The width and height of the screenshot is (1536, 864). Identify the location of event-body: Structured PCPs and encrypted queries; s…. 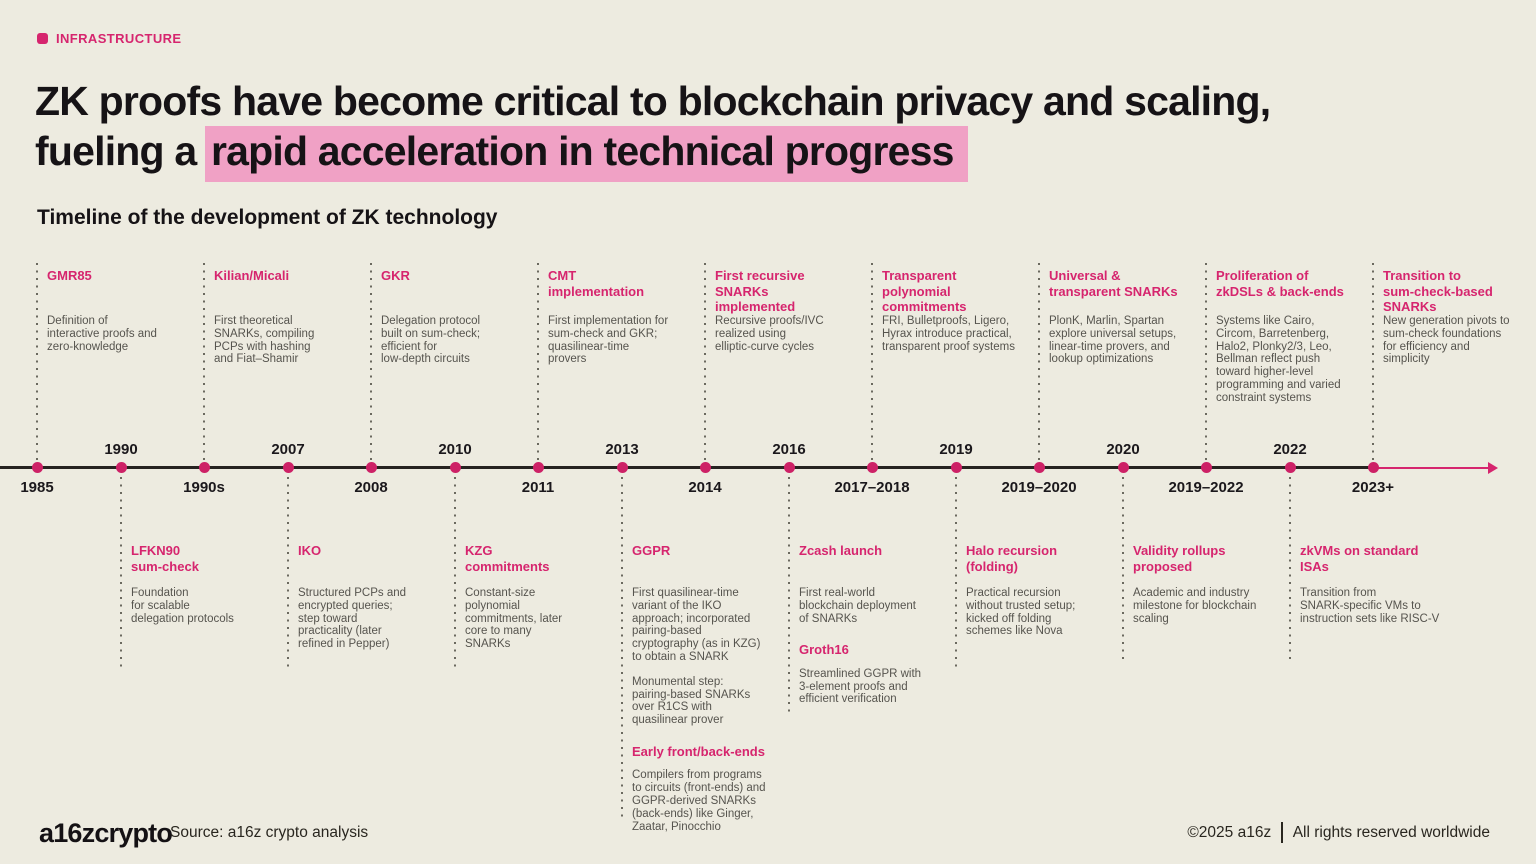
(352, 619).